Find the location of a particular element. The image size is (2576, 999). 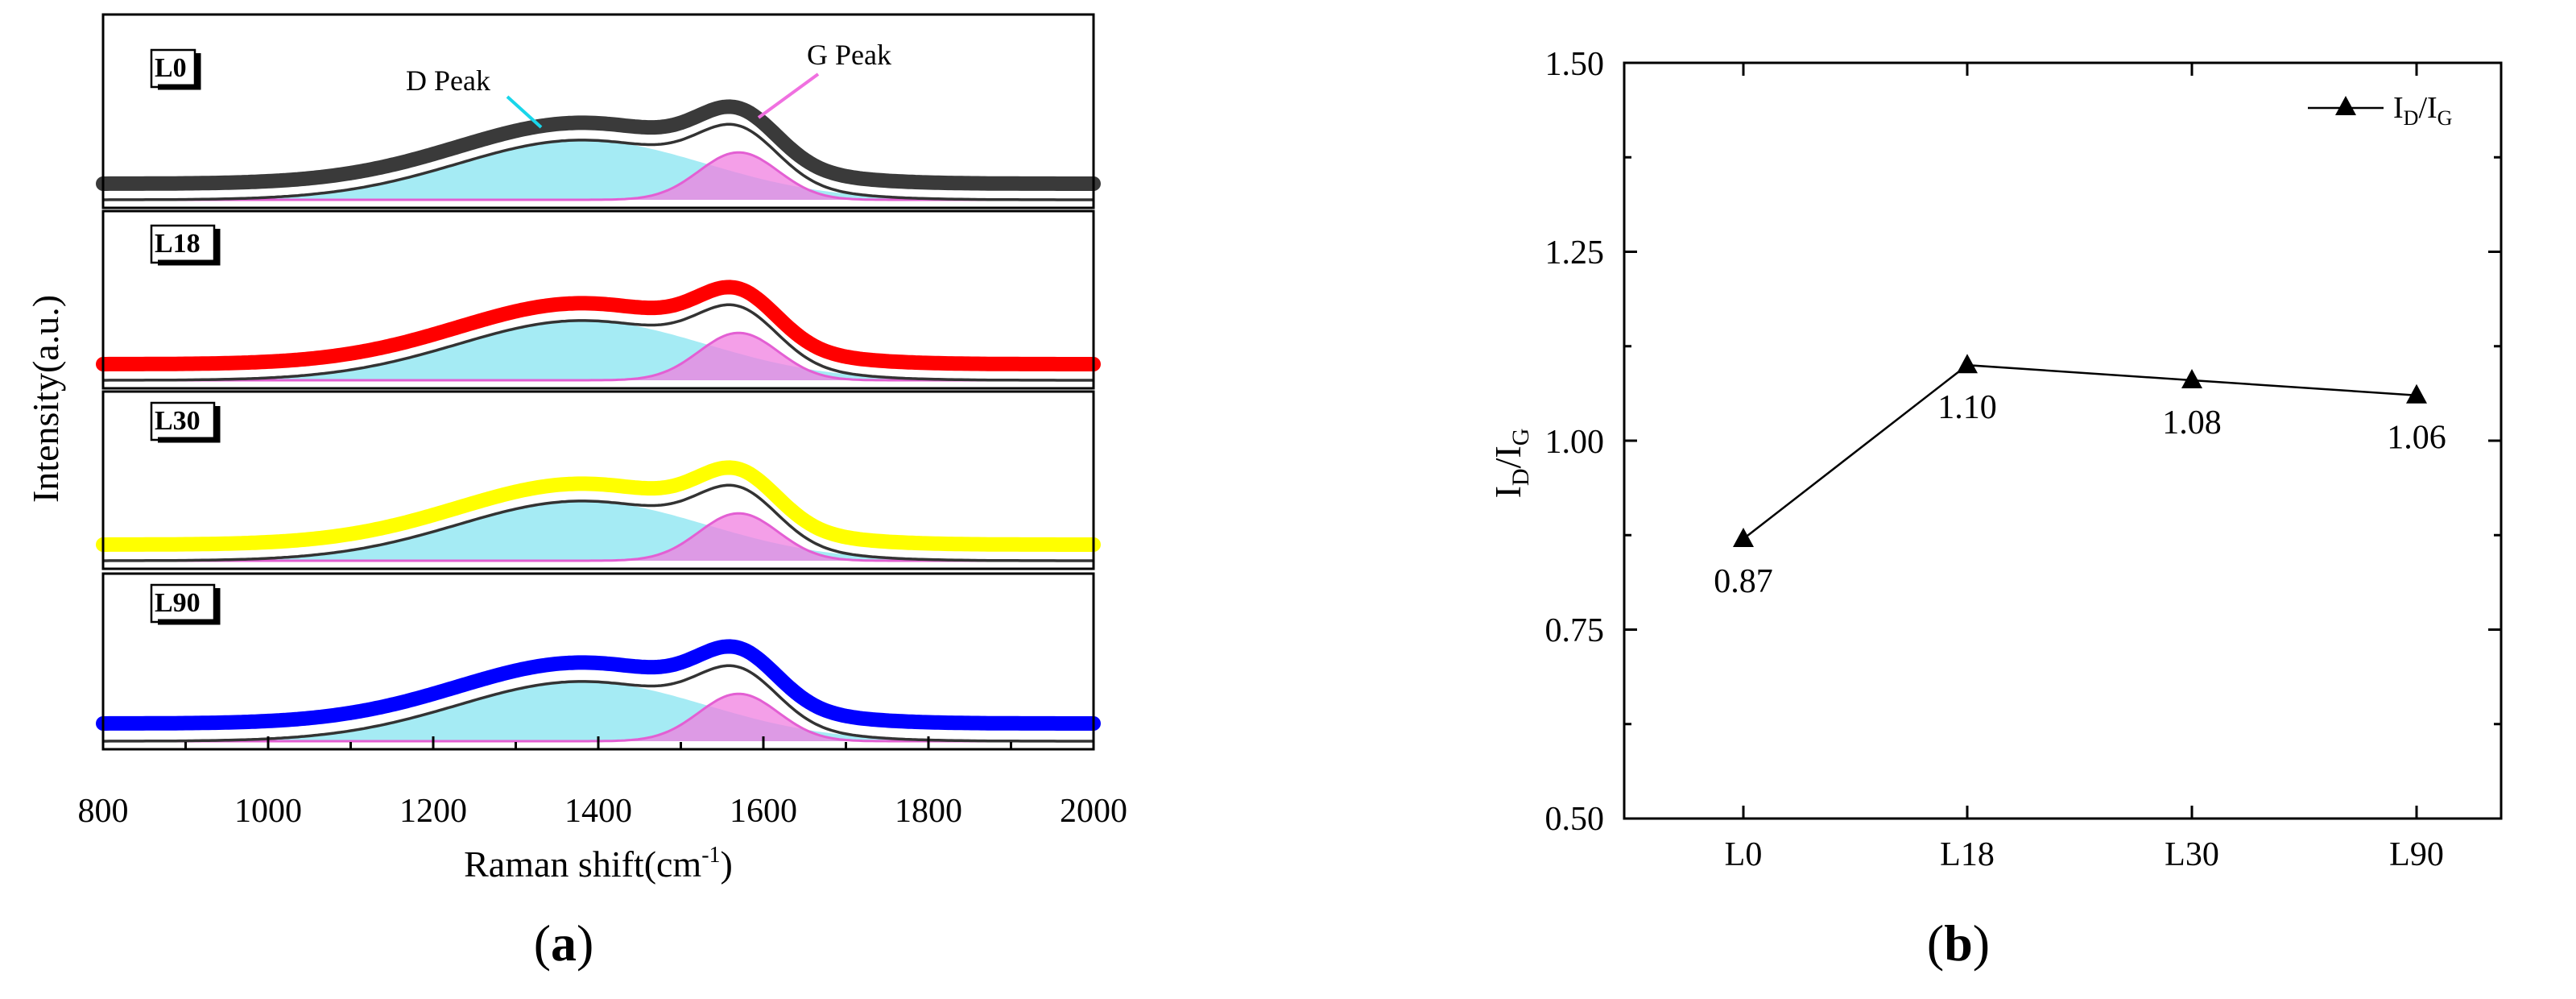

y-tick-label: 1.00 is located at coordinates (1575, 442).